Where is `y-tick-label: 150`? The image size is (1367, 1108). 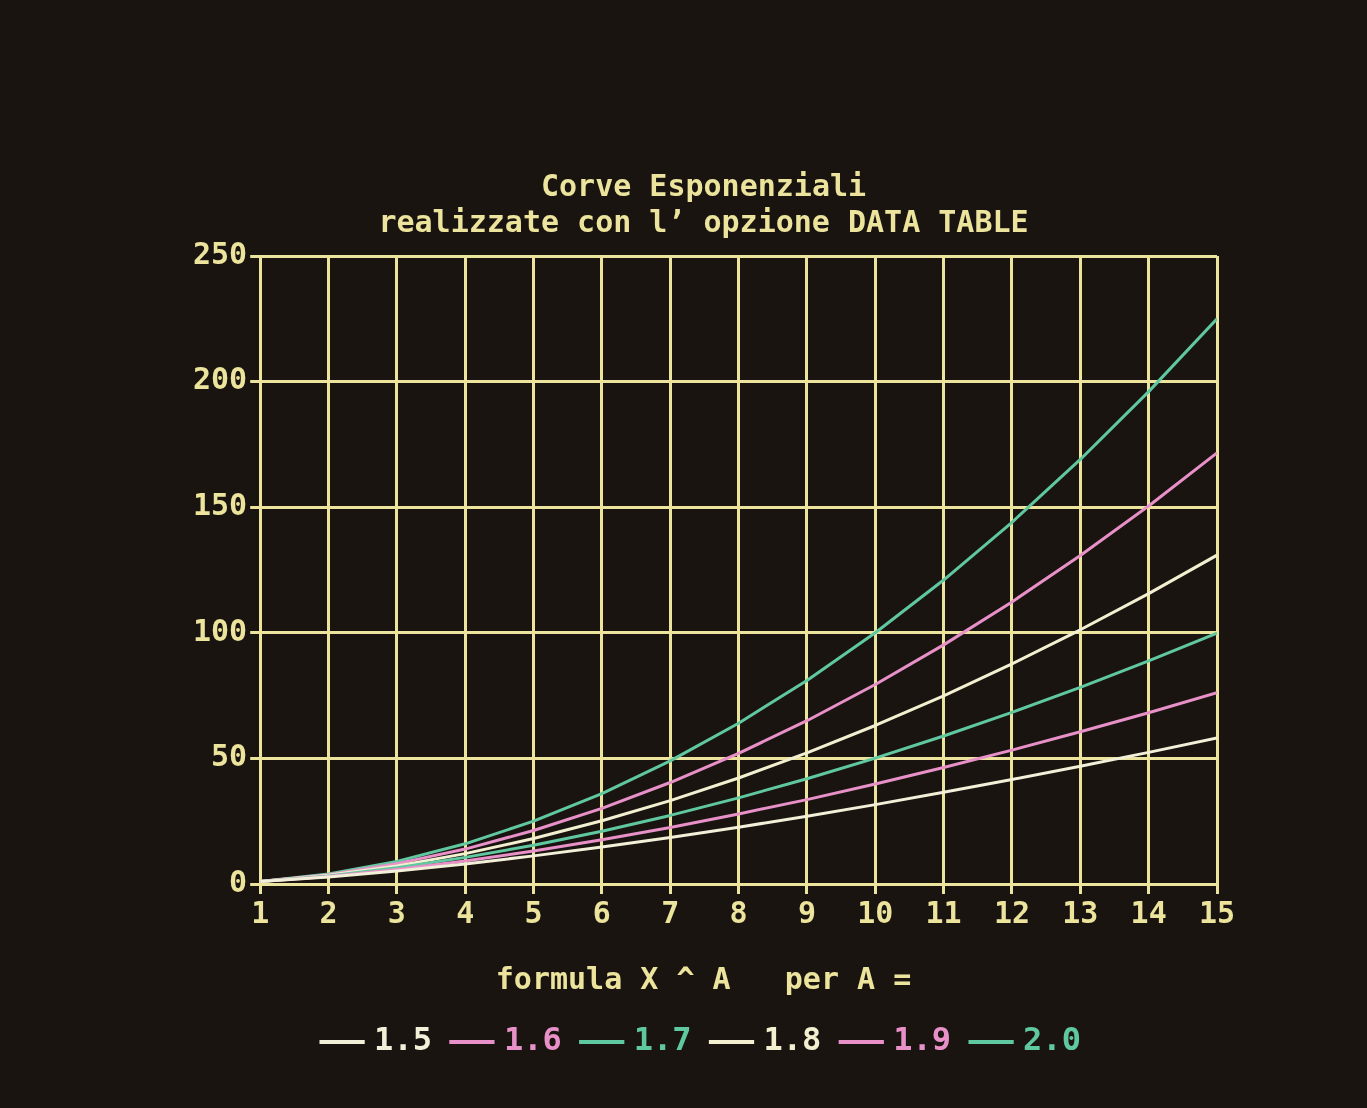 y-tick-label: 150 is located at coordinates (220, 504).